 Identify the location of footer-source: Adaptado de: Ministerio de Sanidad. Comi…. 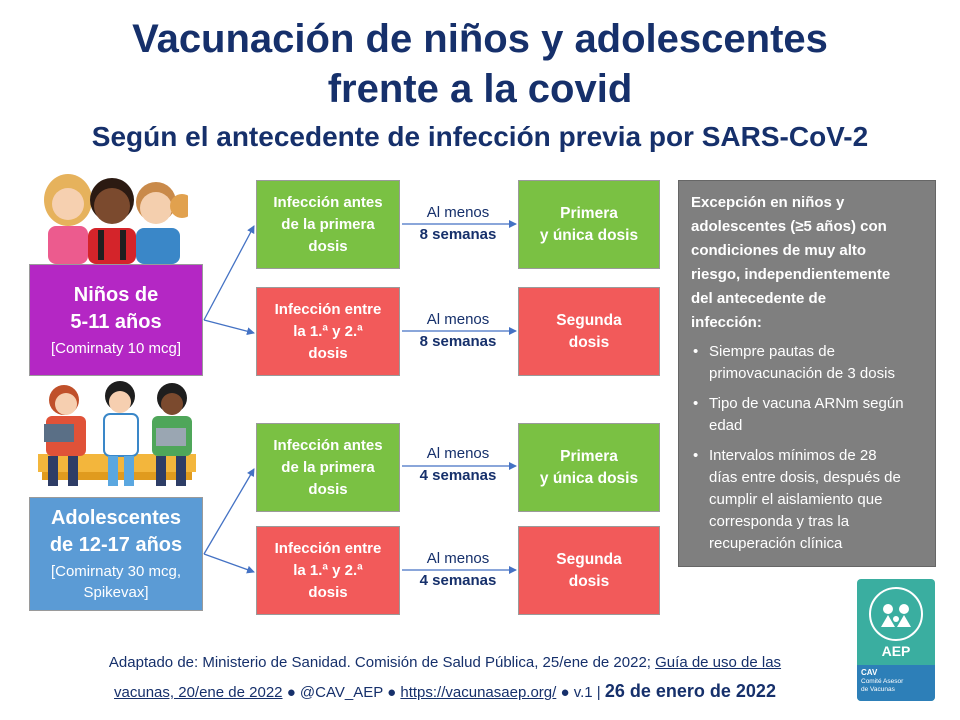
(379, 662).